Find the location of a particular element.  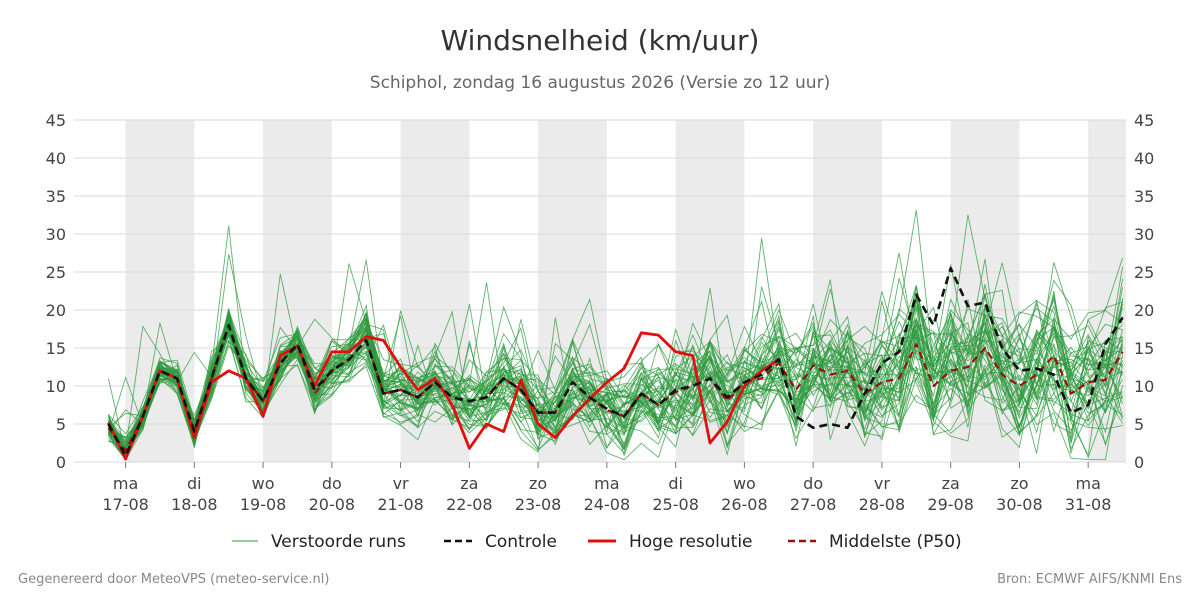

x-tick-date: 22-08 is located at coordinates (469, 504).